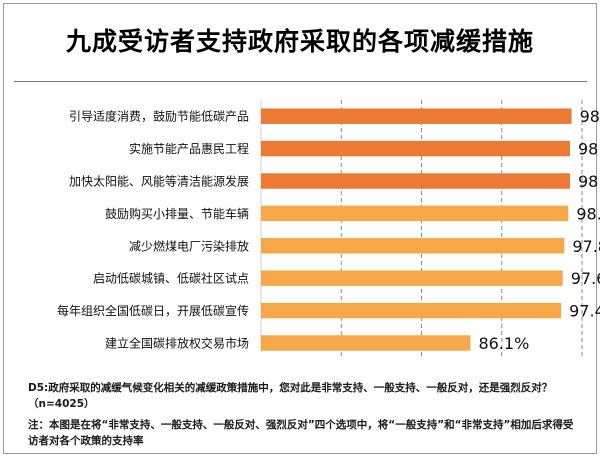  Describe the element at coordinates (159, 181) in the screenshot. I see `category-label: 加快太阳能、风能等清洁能源发展` at that location.